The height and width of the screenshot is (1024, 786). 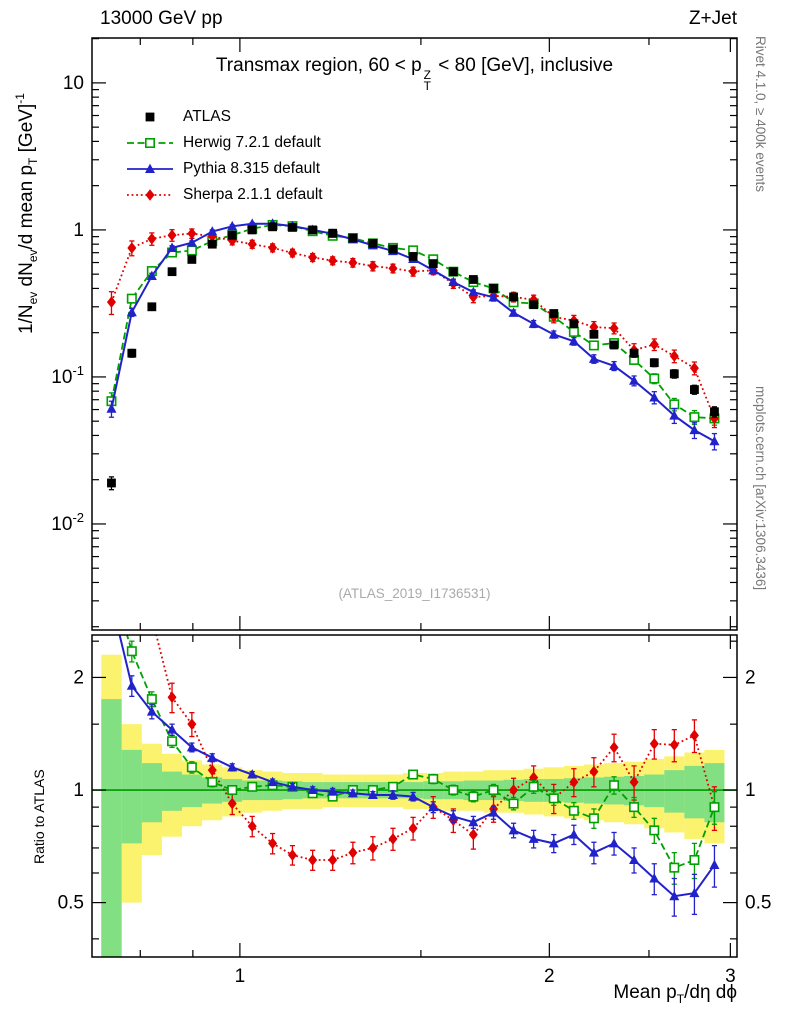 I want to click on legend-item-sherpa: Sherpa 2.1.1 default, so click(x=224, y=195).